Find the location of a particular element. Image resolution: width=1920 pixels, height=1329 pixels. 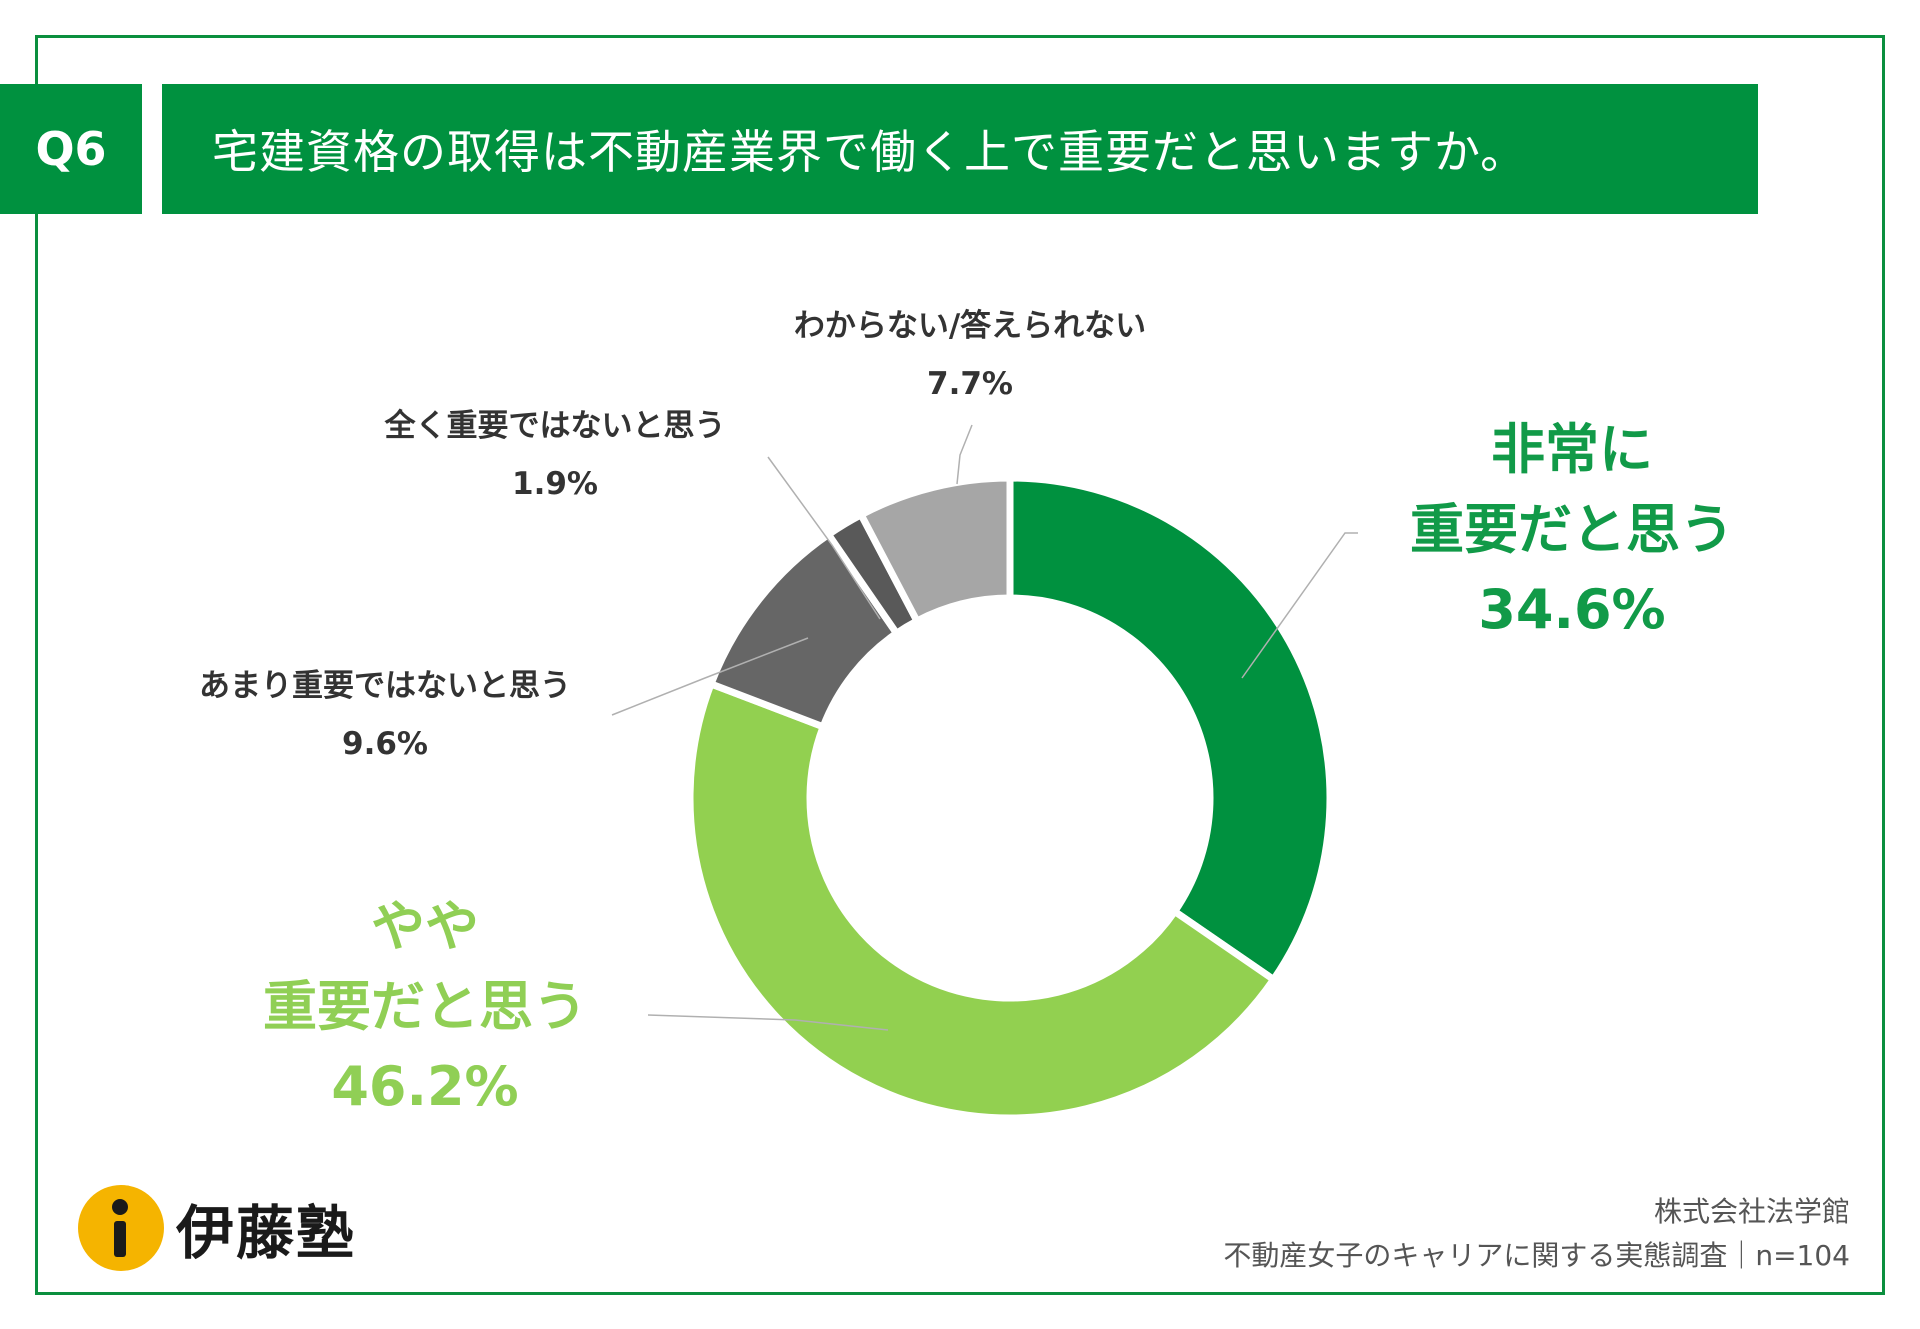

question-title: 宅建資格の取得は不動産業界で働く上で重要だと思いますか。 is located at coordinates (960, 149).